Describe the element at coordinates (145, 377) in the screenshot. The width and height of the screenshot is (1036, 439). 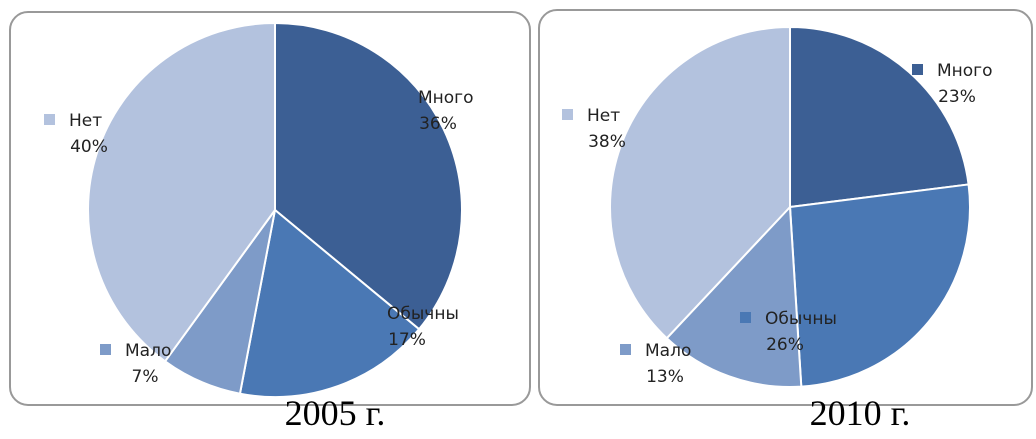
I see `value-label: 7%` at that location.